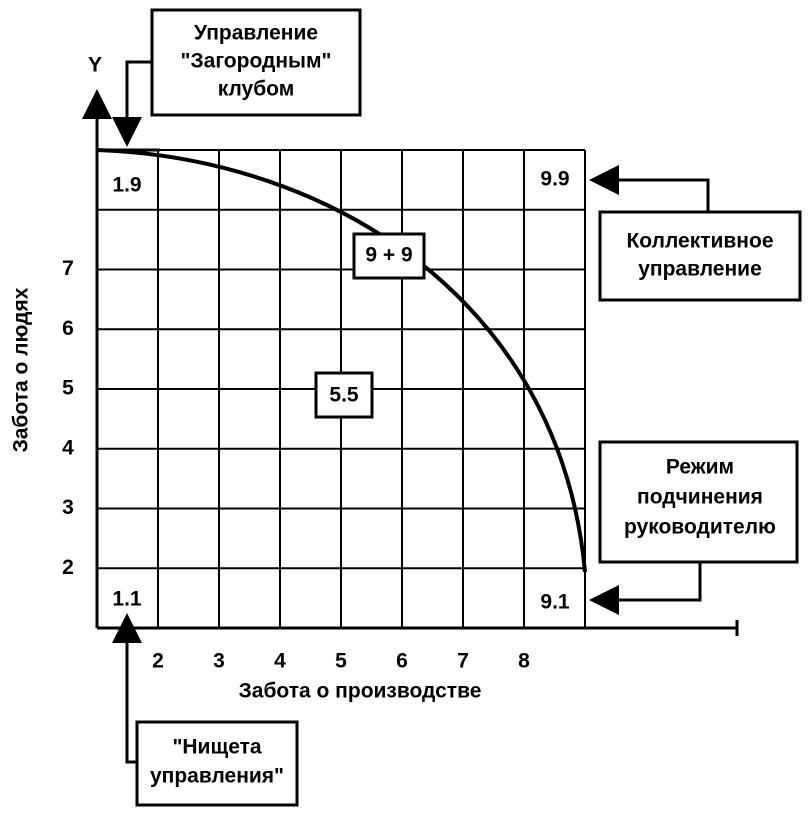 Image resolution: width=812 pixels, height=820 pixels. I want to click on cell-label: 9.1, so click(555, 602).